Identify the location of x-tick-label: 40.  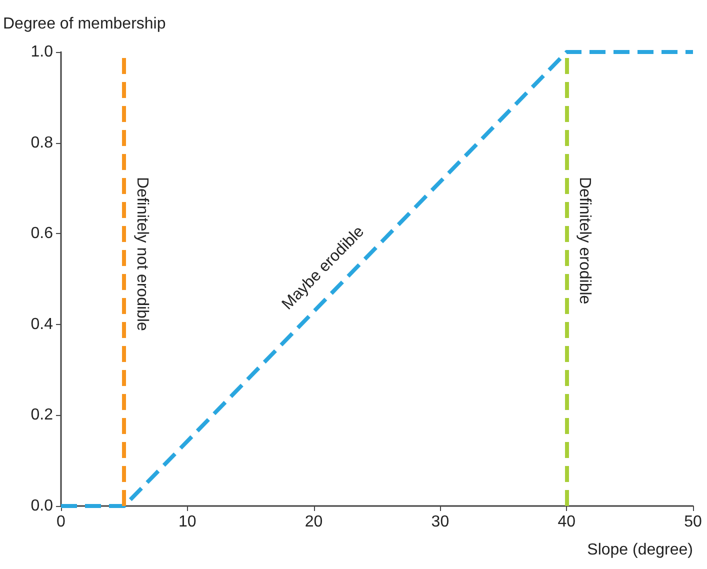
(567, 522).